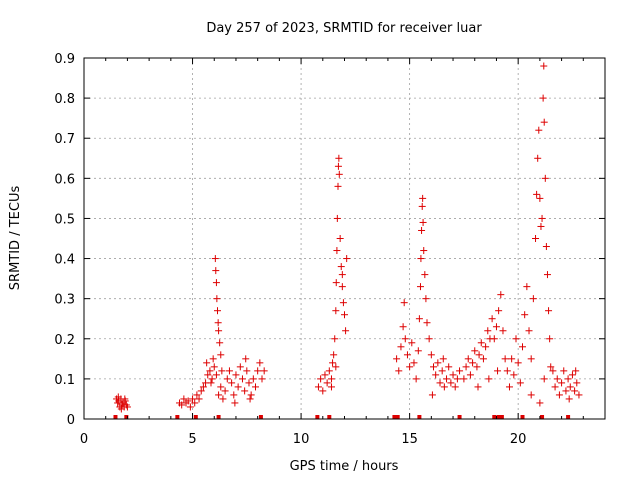 This screenshot has width=640, height=484. What do you see at coordinates (71, 420) in the screenshot?
I see `y-tick-label: 0` at bounding box center [71, 420].